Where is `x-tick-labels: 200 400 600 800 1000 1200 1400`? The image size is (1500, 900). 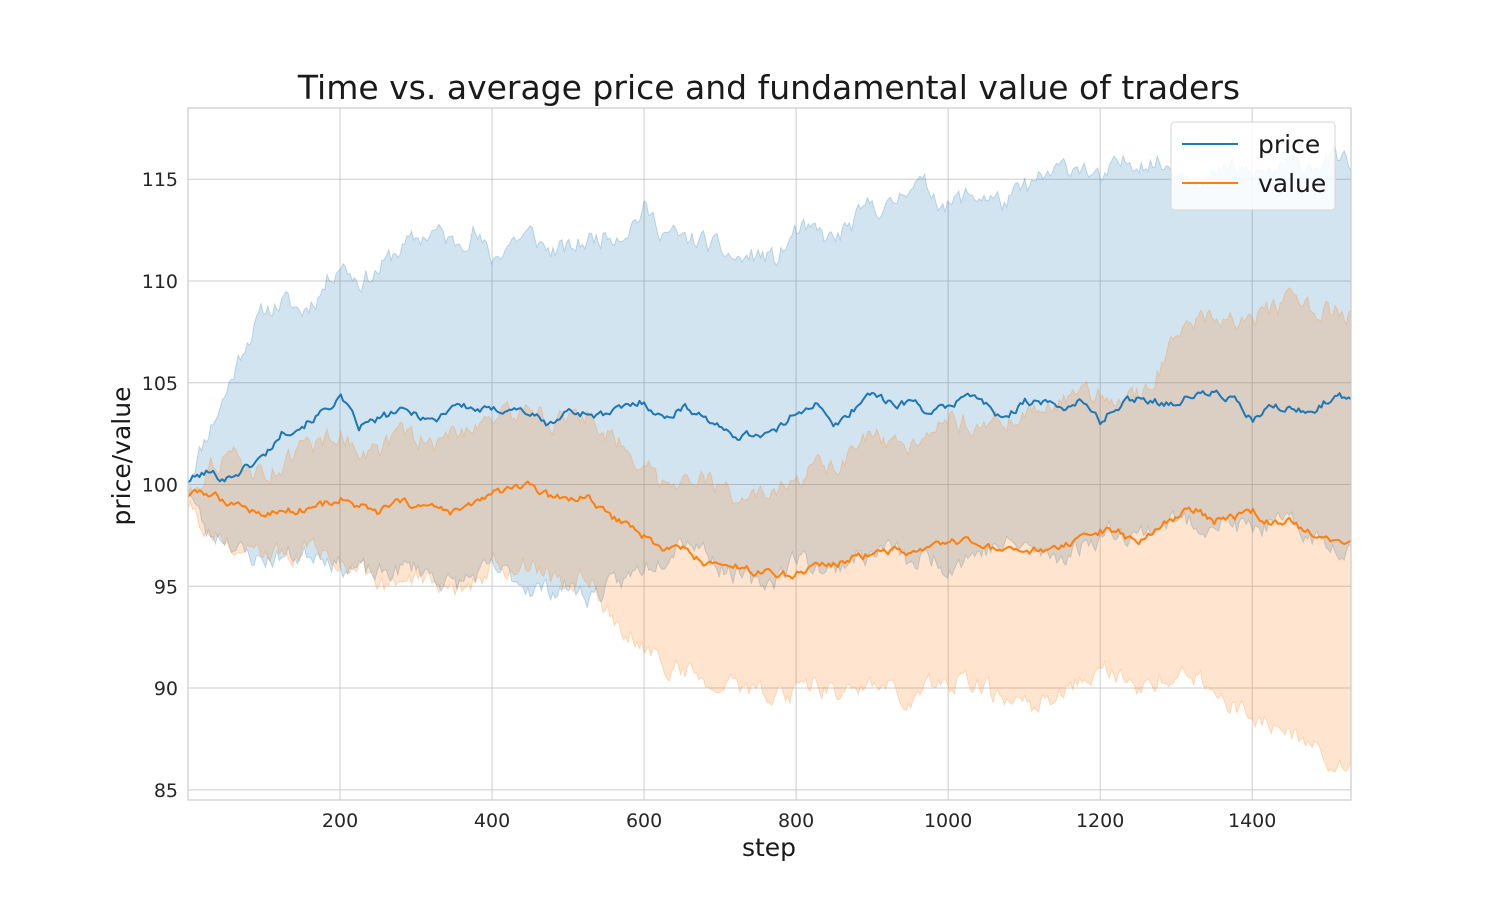 x-tick-labels: 200 400 600 800 1000 1200 1400 is located at coordinates (799, 821).